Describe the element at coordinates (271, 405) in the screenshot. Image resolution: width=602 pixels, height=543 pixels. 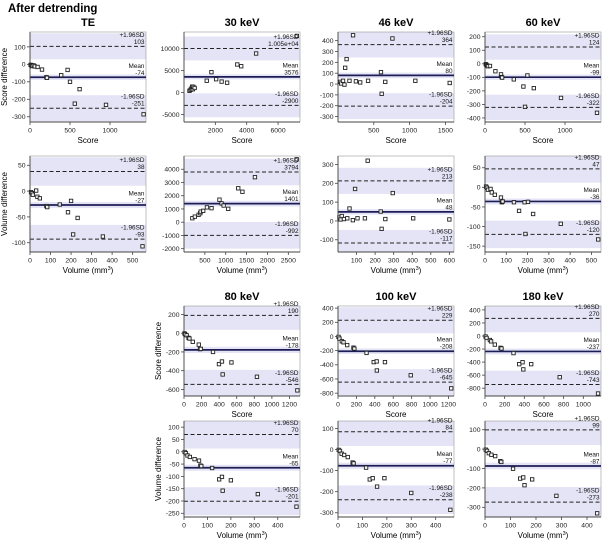
I see `x-tick-label: 1000` at that location.